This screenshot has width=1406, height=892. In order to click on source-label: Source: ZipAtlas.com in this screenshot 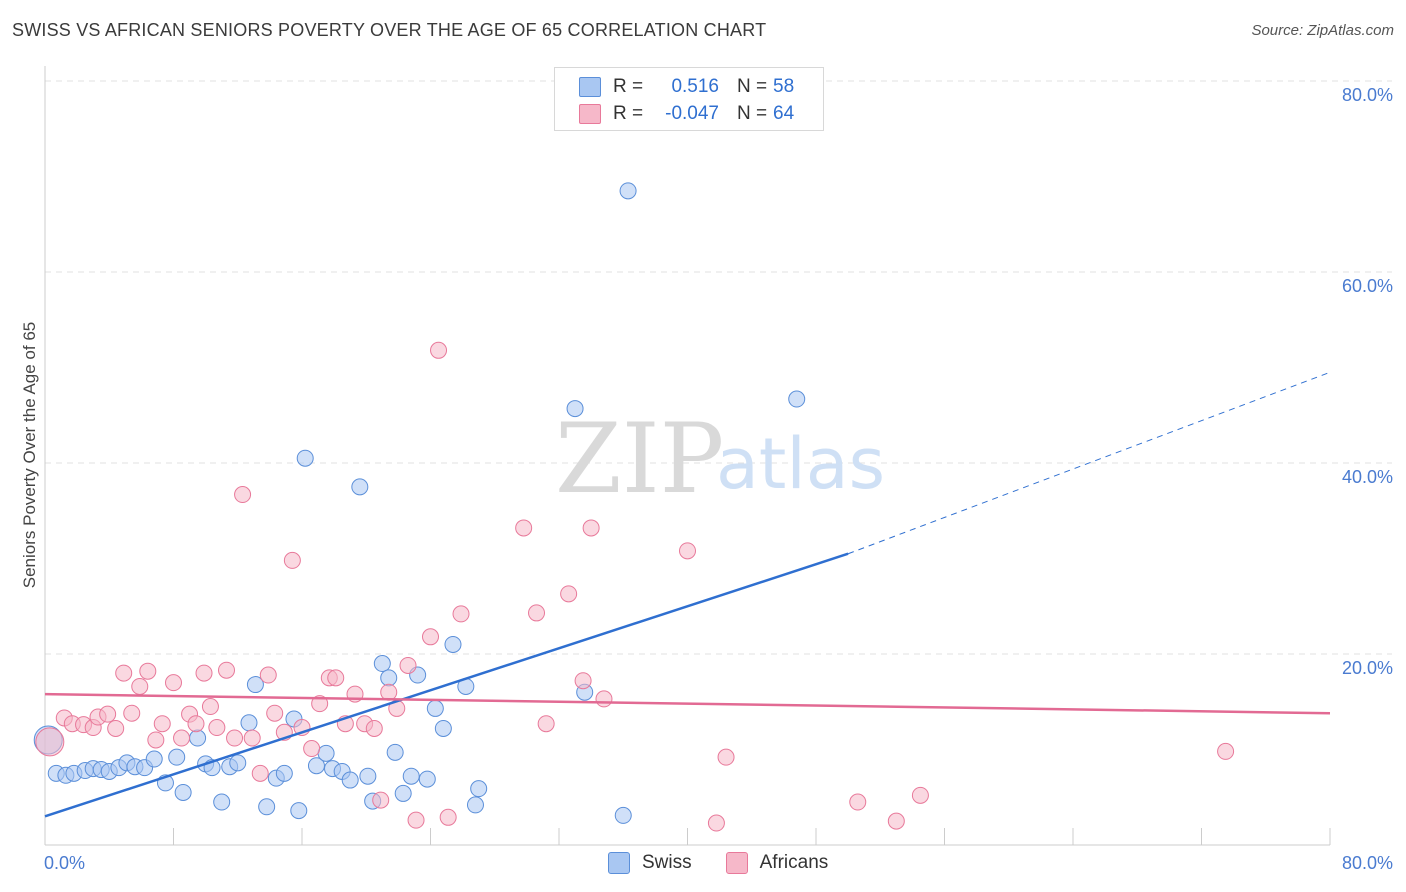, I will do `click(1322, 30)`.